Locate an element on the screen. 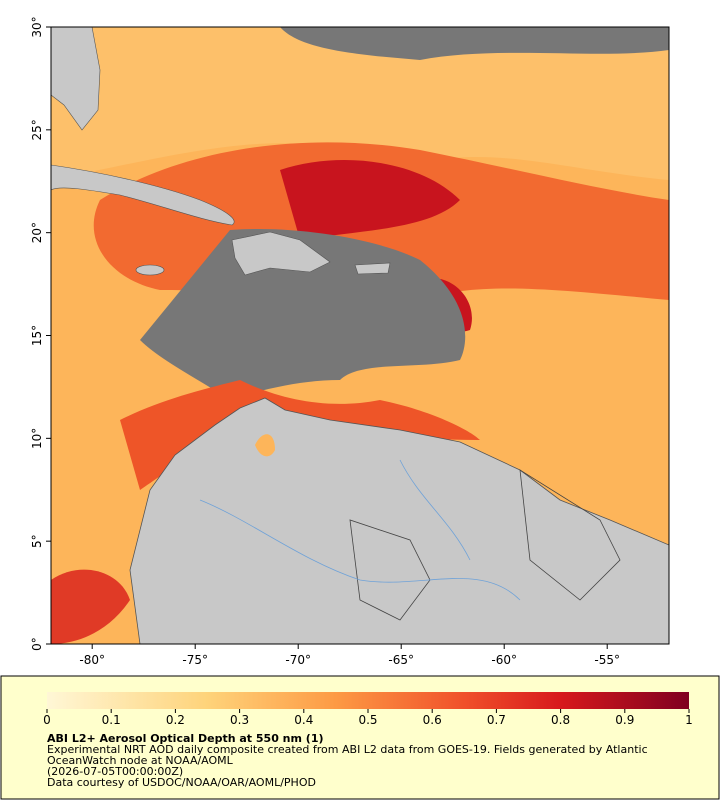  x-tick-label: -55° is located at coordinates (607, 660).